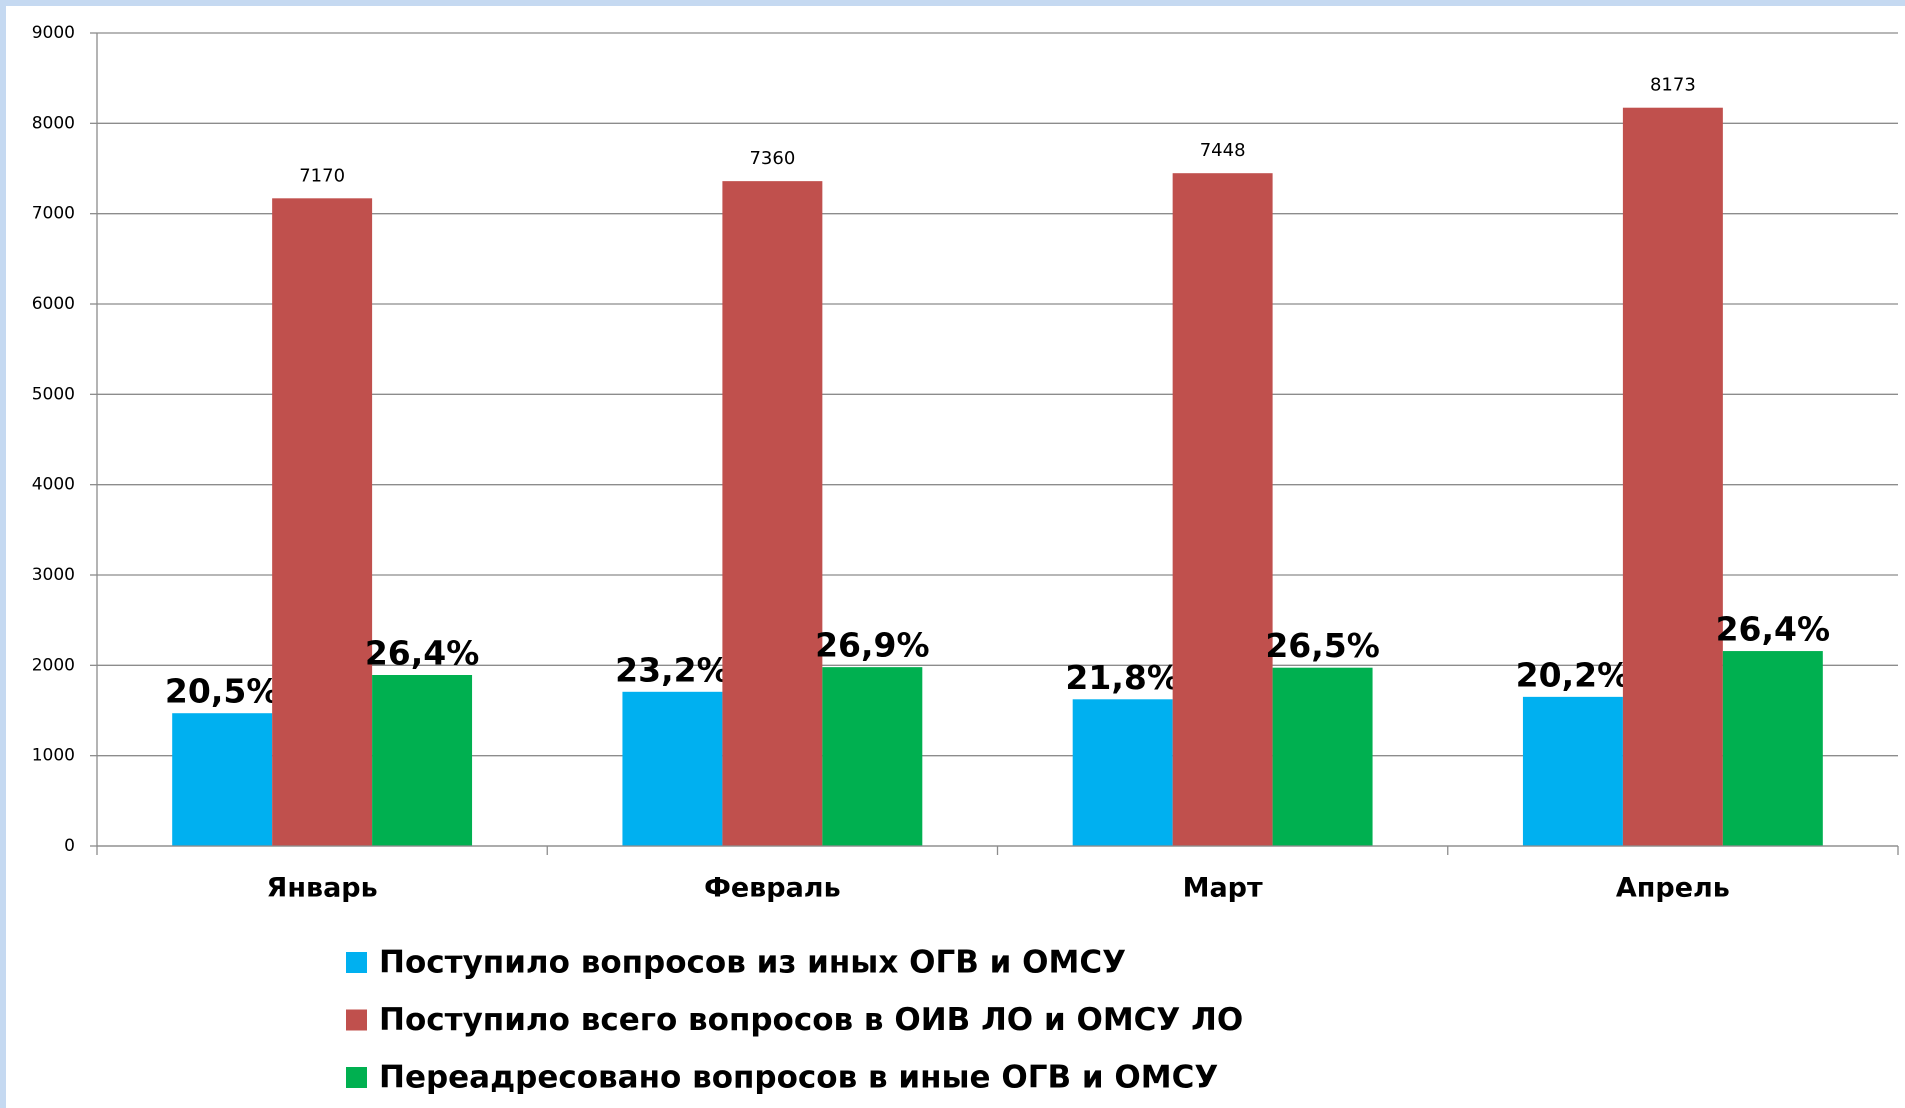 The image size is (1905, 1108). Describe the element at coordinates (872, 645) in the screenshot. I see `share-label: 26,9%` at that location.